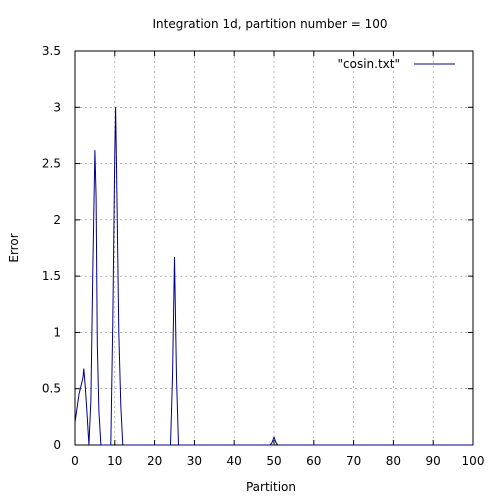 This screenshot has height=500, width=500. I want to click on legend: "cosin.txt", so click(396, 64).